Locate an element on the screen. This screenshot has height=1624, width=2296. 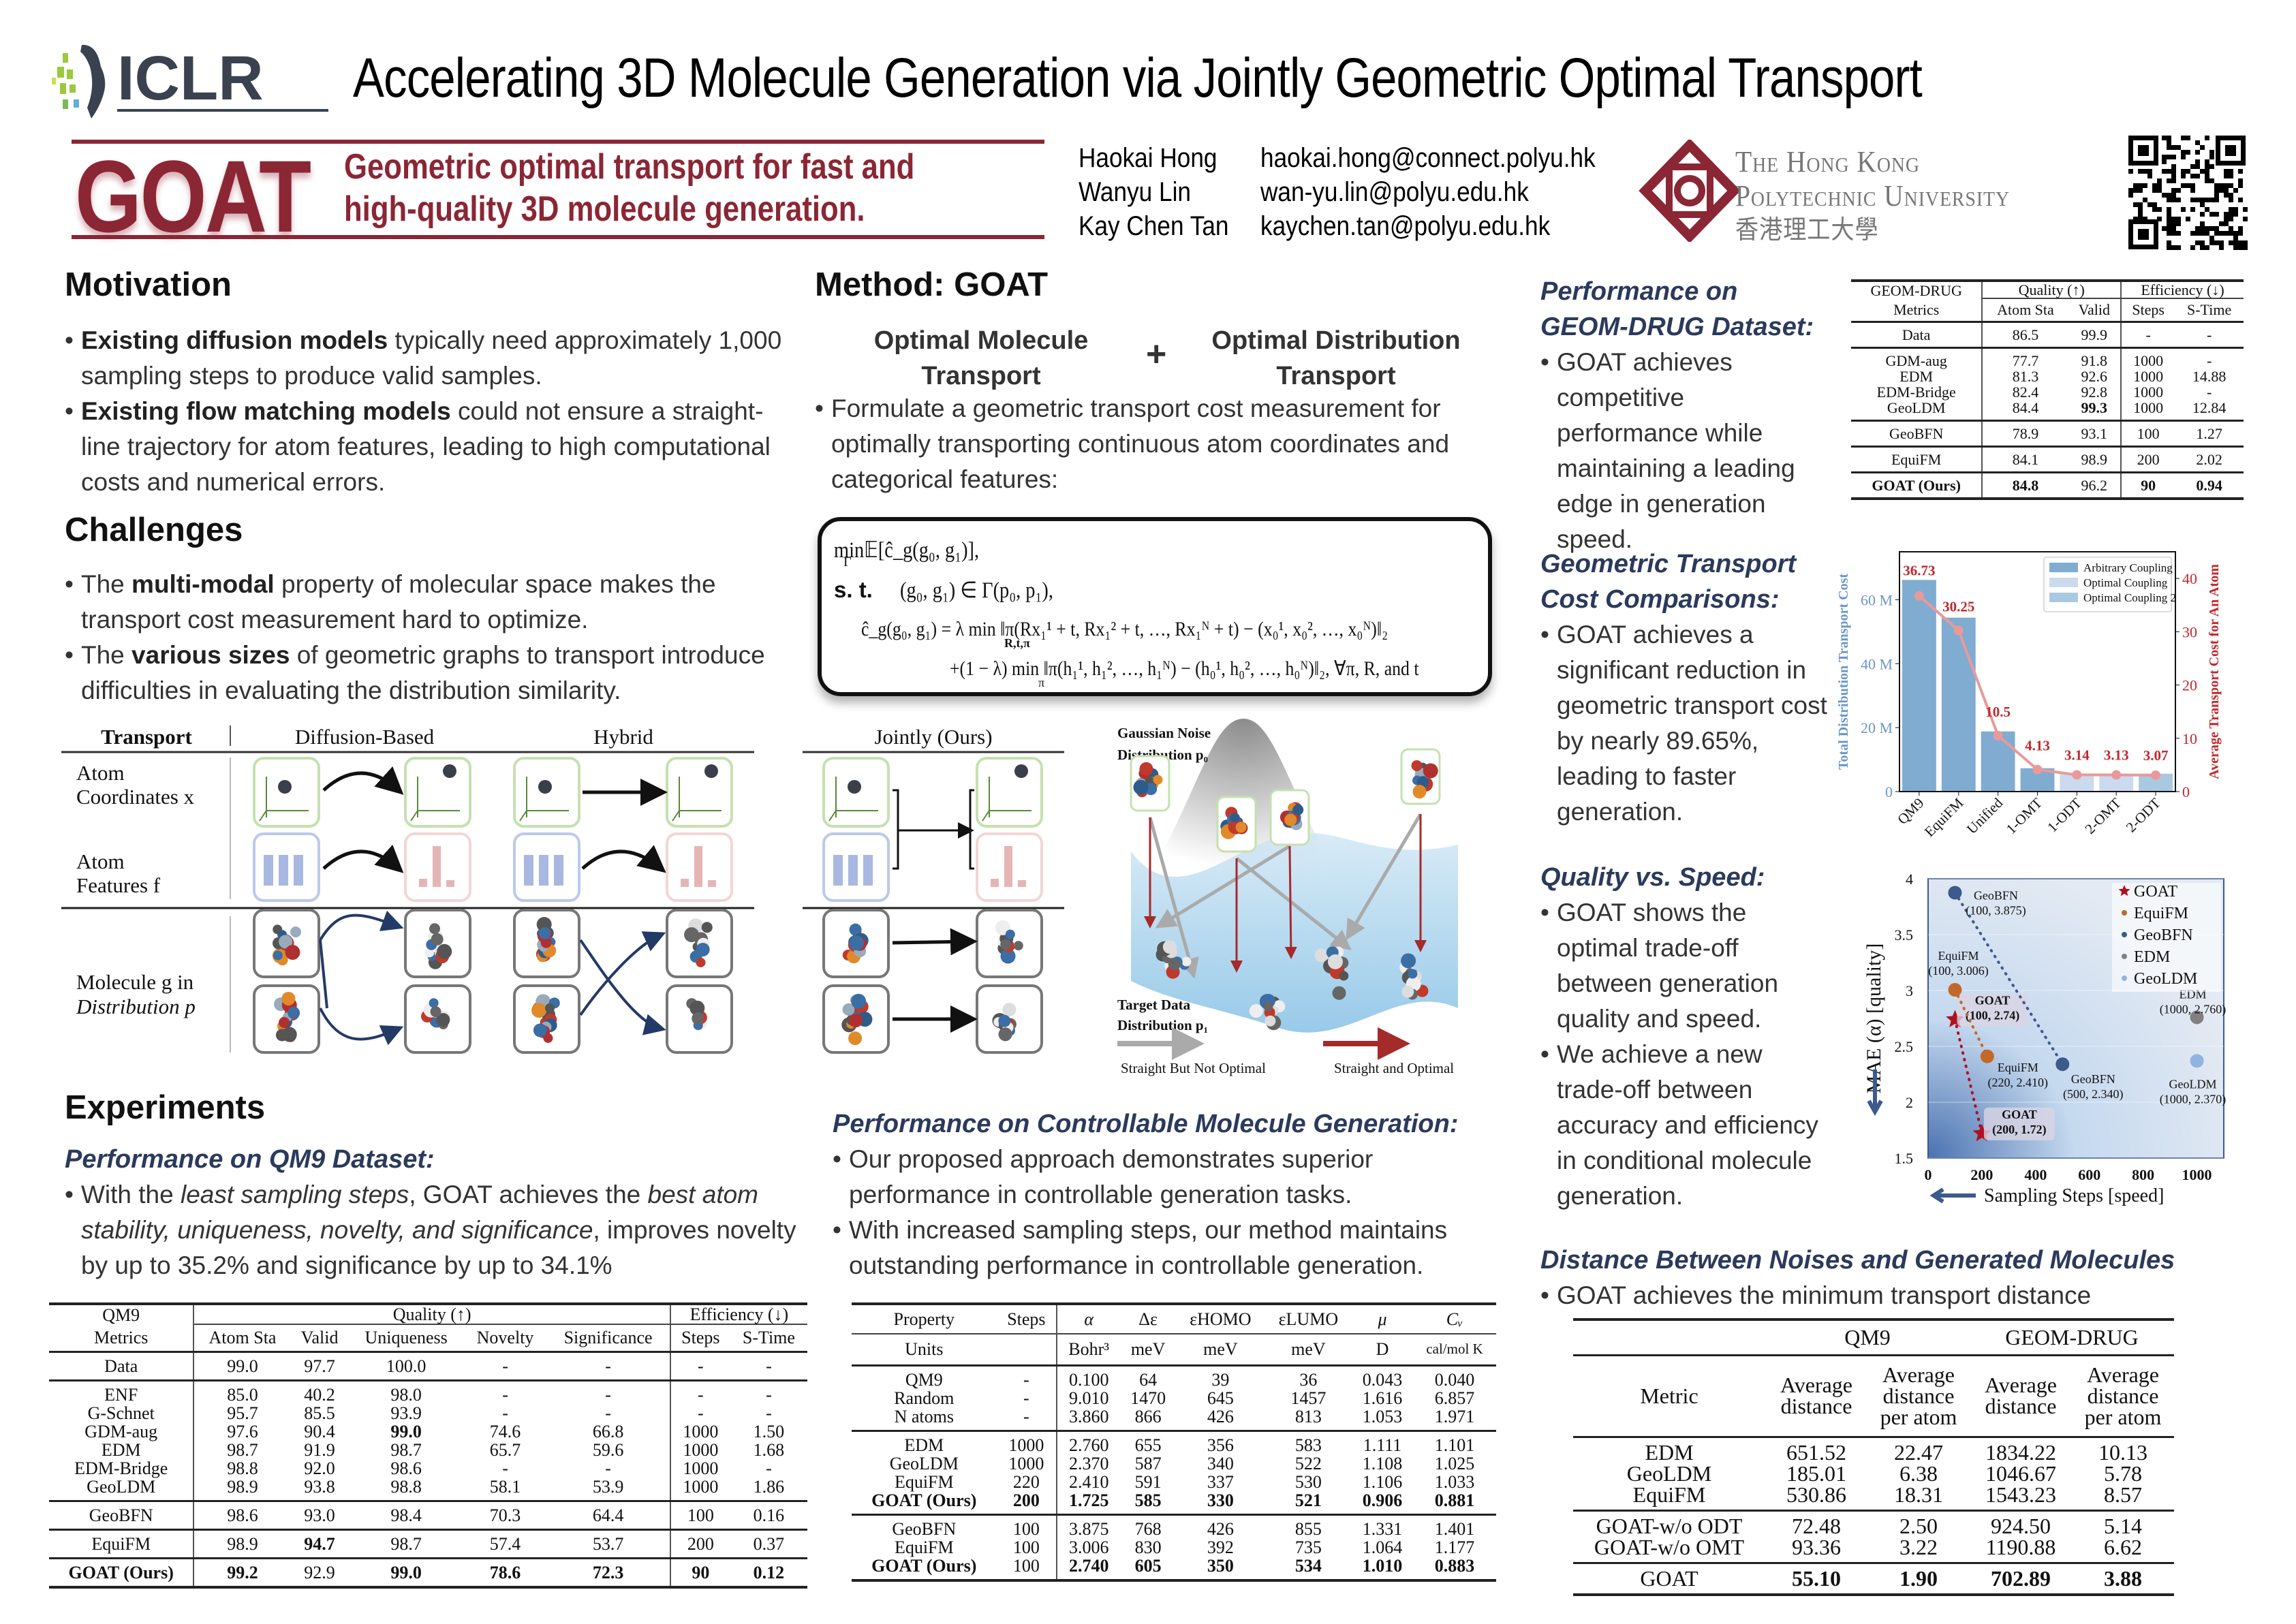
table-cell: 1000 is located at coordinates (2149, 376).